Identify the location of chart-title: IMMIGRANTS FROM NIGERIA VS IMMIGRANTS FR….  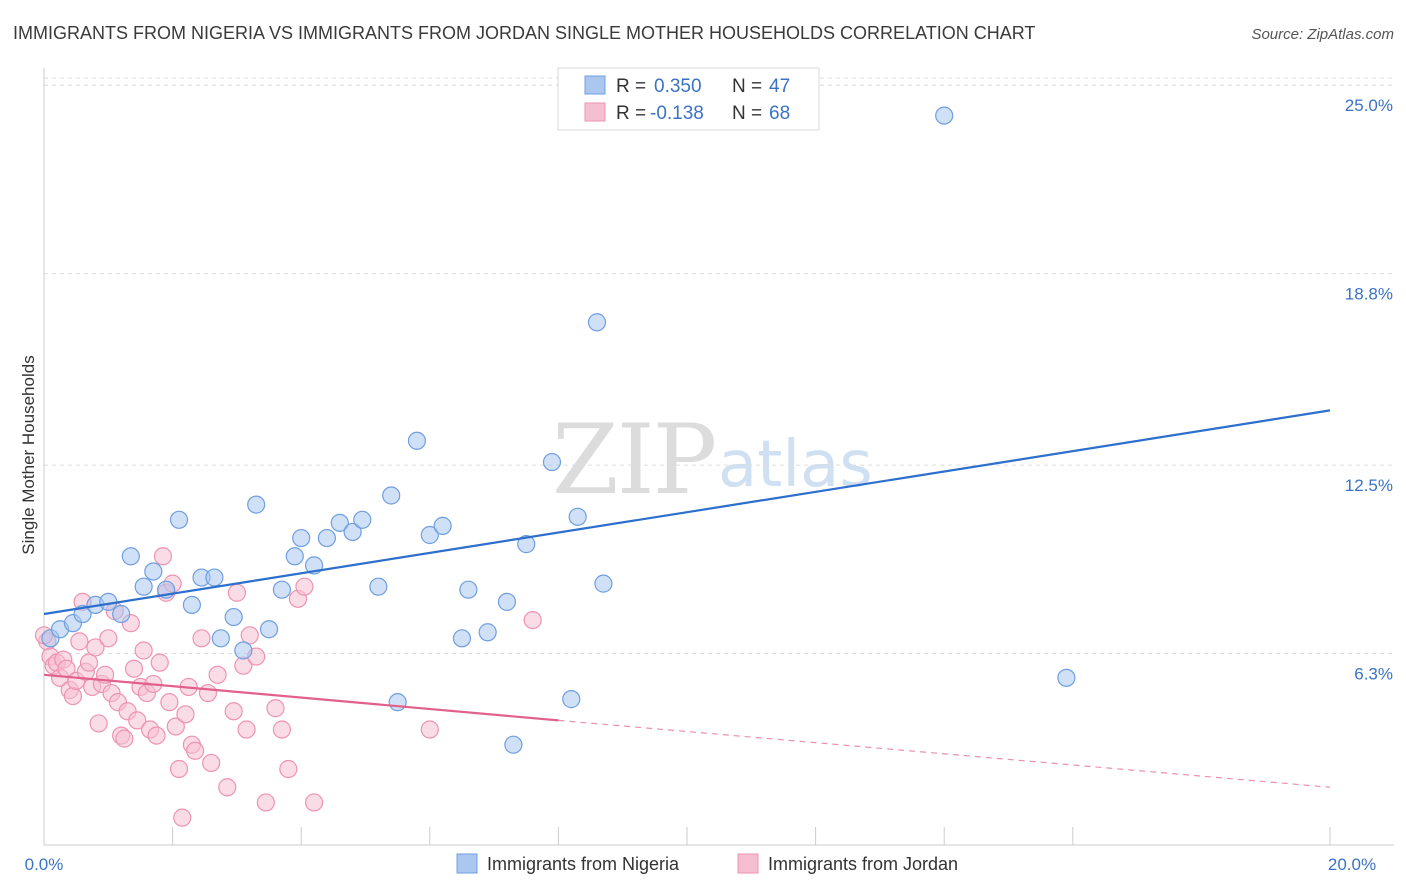
(524, 33).